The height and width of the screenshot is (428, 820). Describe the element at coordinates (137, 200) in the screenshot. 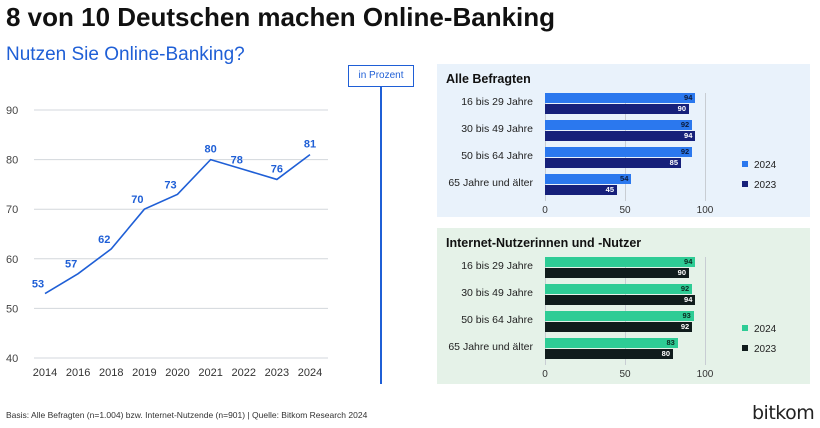

I see `data-label: 70` at that location.